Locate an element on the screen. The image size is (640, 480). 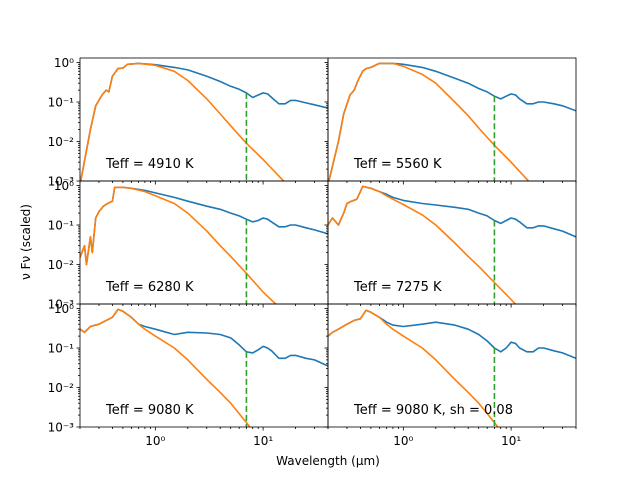
axes-frame is located at coordinates (452, 365).